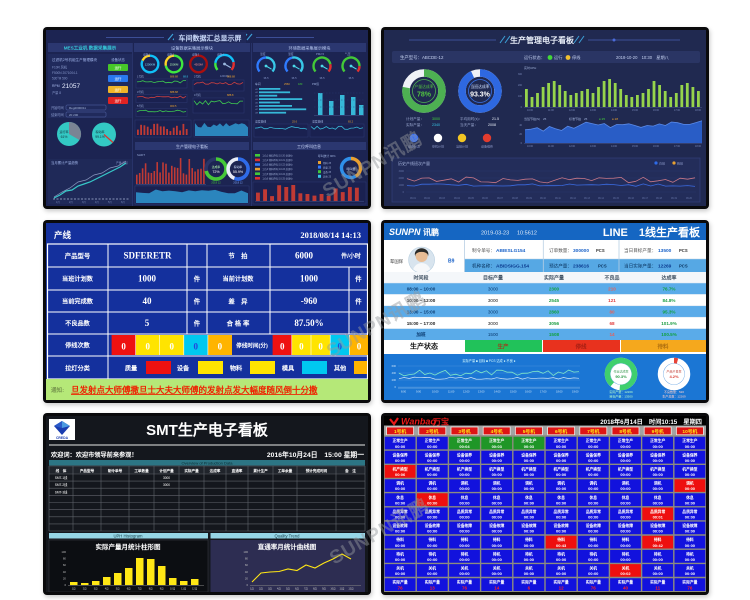  What do you see at coordinates (75, 59) in the screenshot?
I see `svg-text: 过滤机2号机组生产管理模块` at bounding box center [75, 59].